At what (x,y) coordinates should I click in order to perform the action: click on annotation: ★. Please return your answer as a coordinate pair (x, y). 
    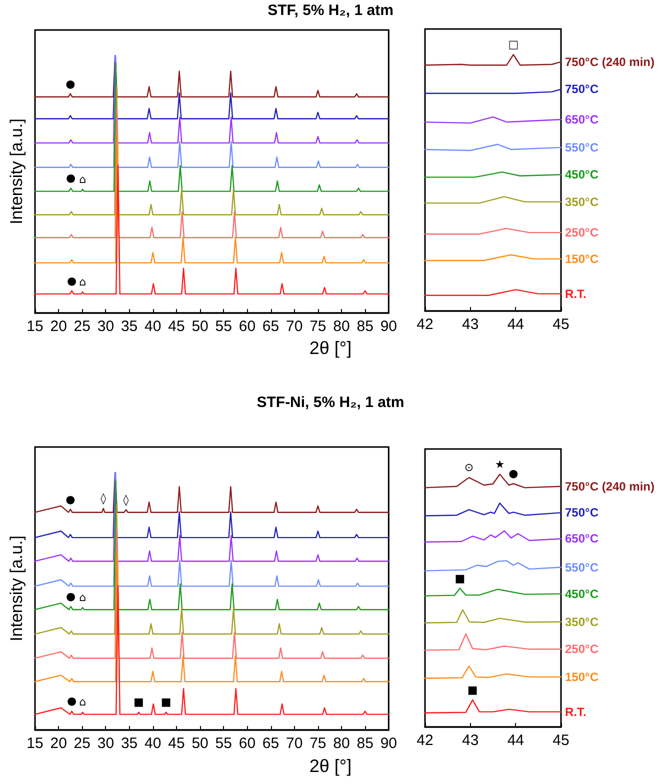
    Looking at the image, I should click on (499, 464).